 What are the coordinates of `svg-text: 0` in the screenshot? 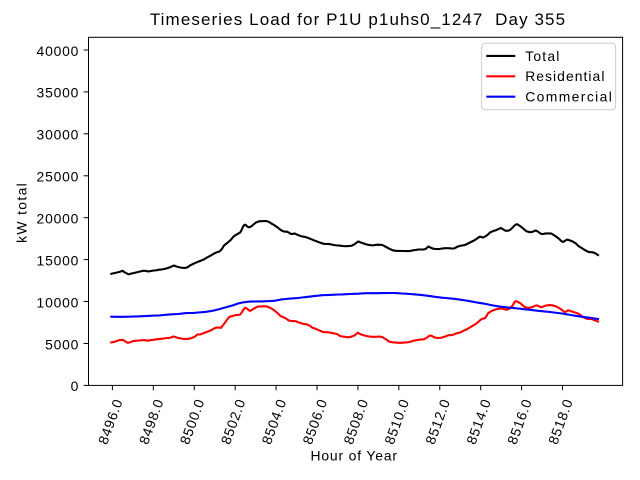 It's located at (75, 386).